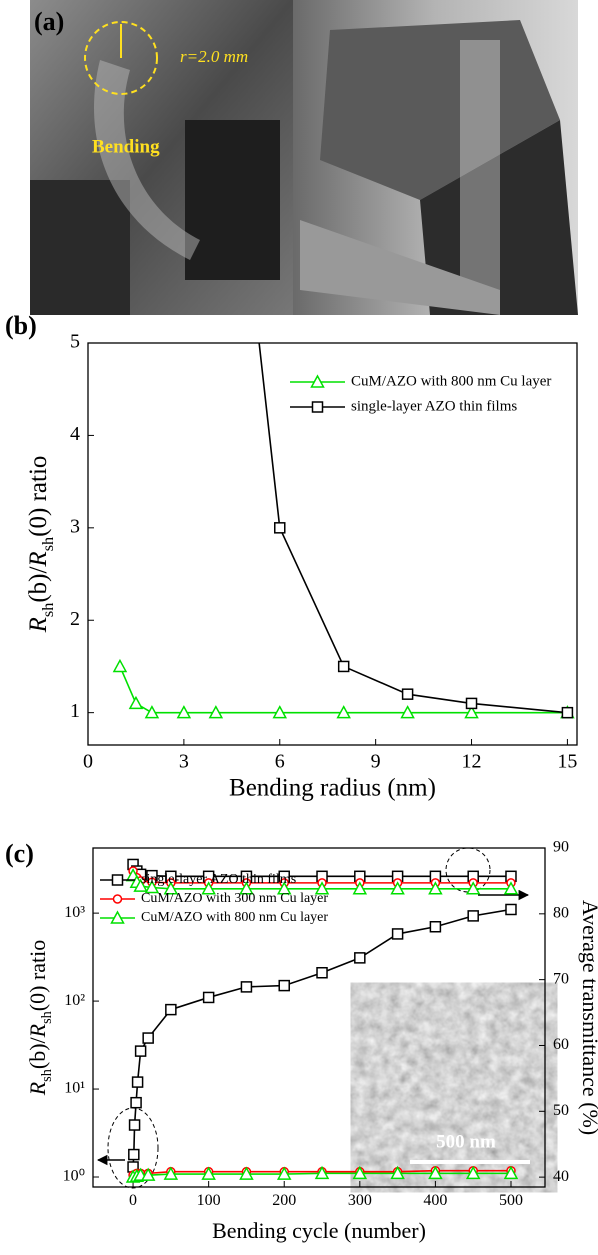 Image resolution: width=598 pixels, height=1255 pixels. Describe the element at coordinates (561, 978) in the screenshot. I see `y2-tick-label: 70` at that location.